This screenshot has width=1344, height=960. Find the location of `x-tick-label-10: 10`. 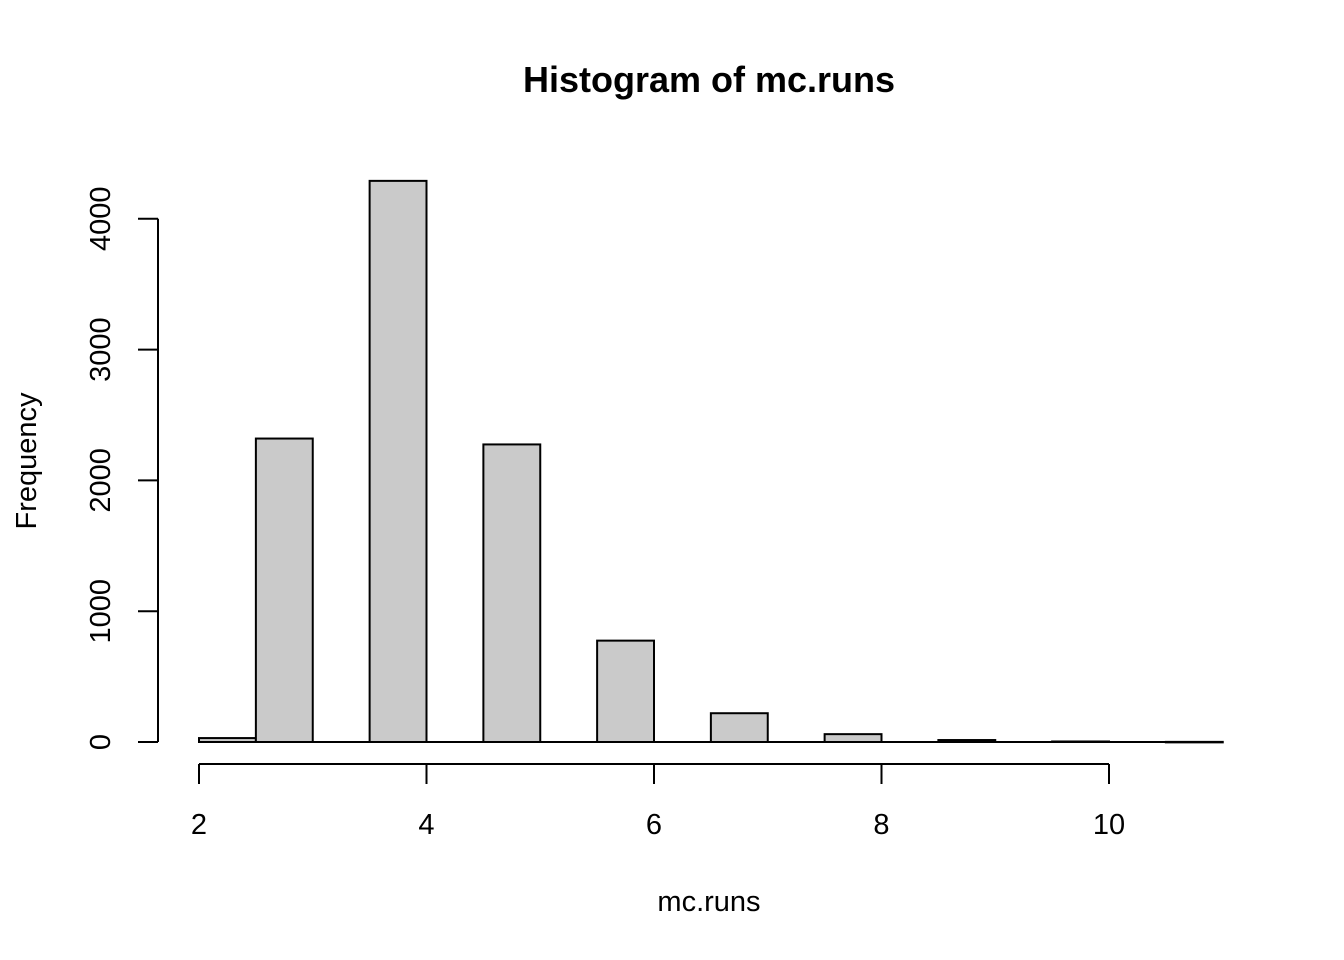

x-tick-label-10: 10 is located at coordinates (1109, 825).